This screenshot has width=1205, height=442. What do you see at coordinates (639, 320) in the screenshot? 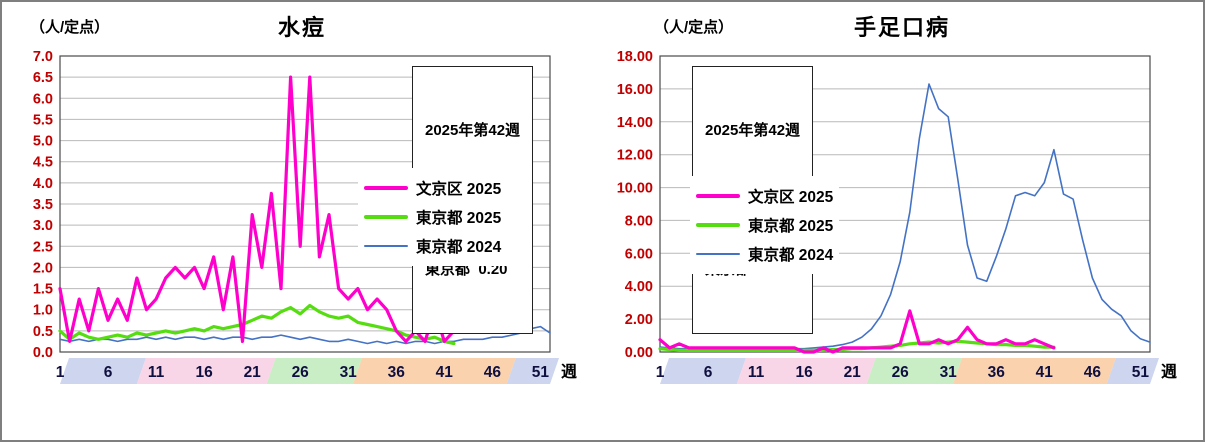
I see `y-tick-label: 2.00` at bounding box center [639, 320].